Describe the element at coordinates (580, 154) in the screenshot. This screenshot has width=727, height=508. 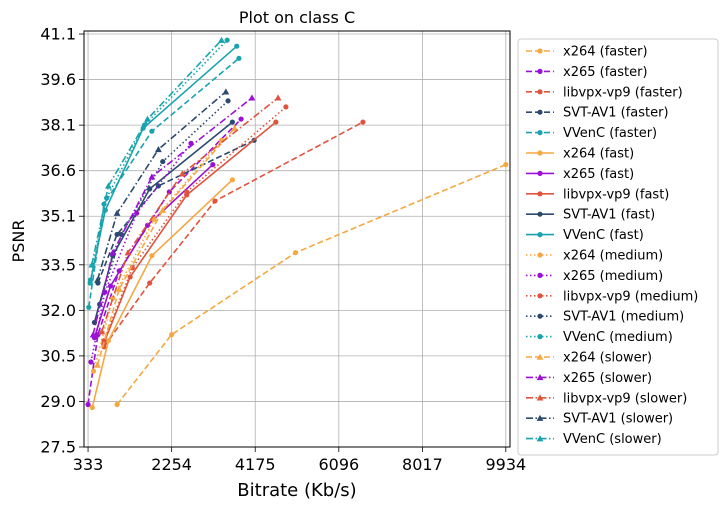
I see `legend-item: x264 (fast)` at that location.